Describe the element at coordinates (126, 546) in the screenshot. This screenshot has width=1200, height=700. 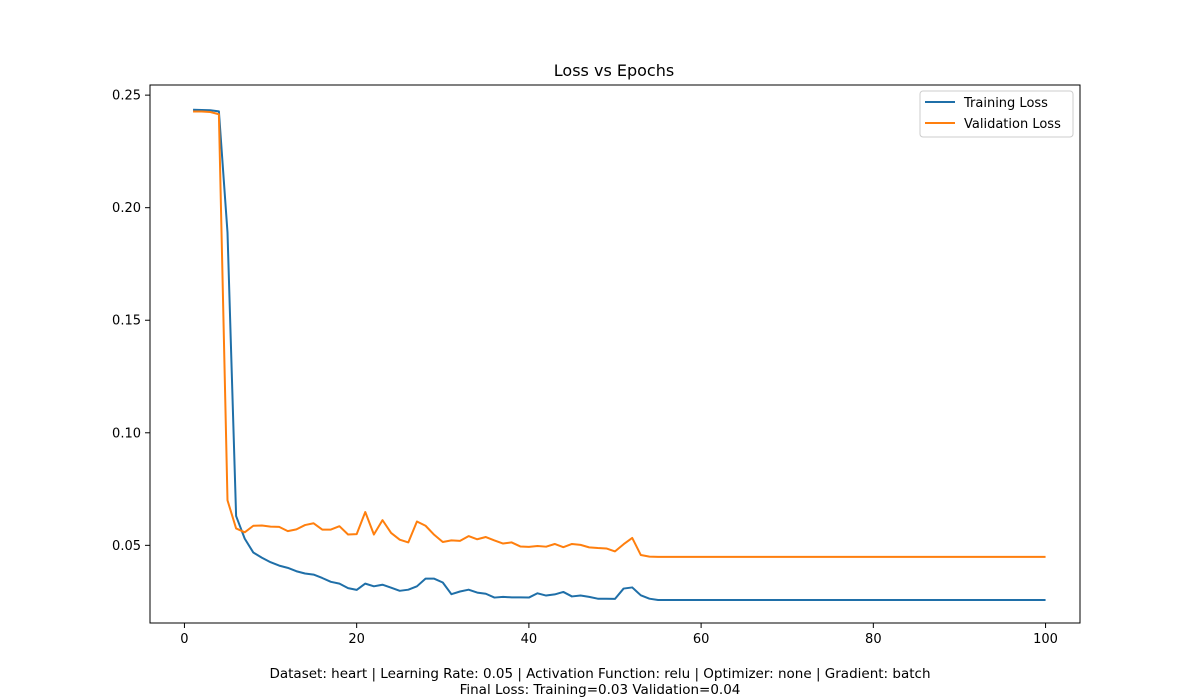
I see `y-tick-label: 0.05` at that location.